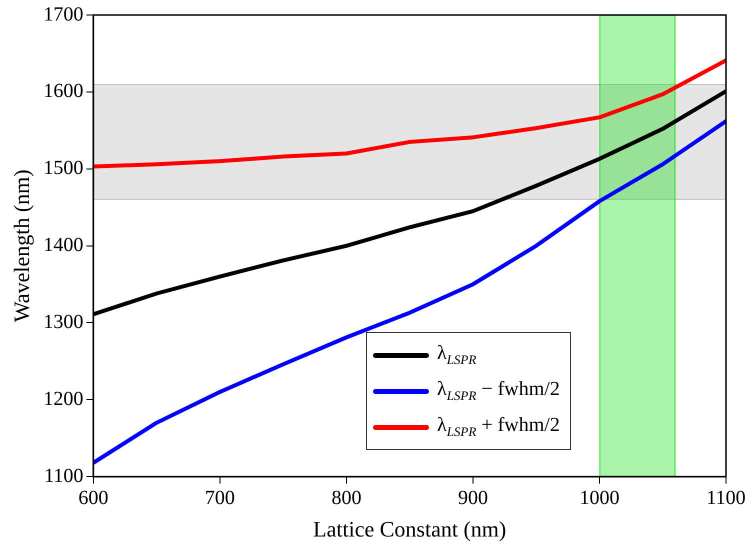 Image resolution: width=752 pixels, height=554 pixels. What do you see at coordinates (63, 14) in the screenshot?
I see `y-tick-label: 1700` at bounding box center [63, 14].